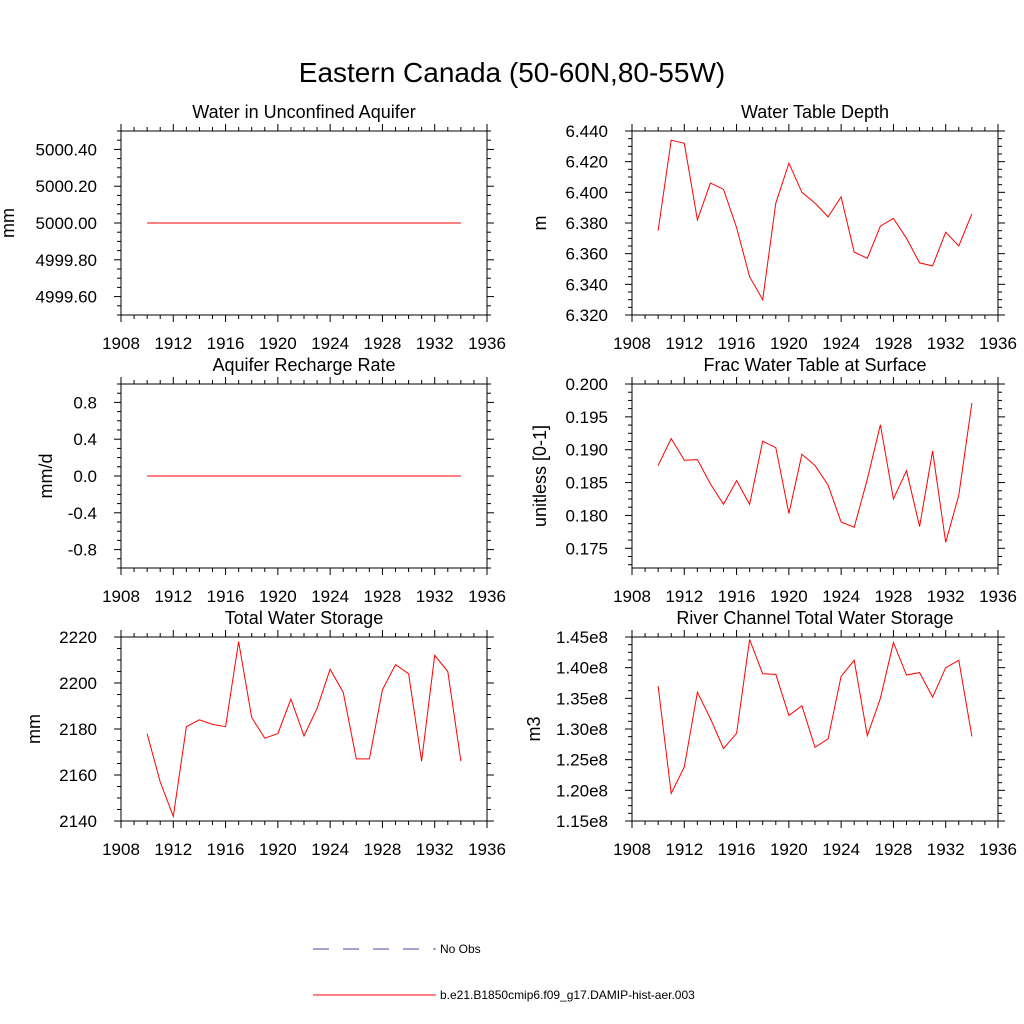 Image resolution: width=1024 pixels, height=1024 pixels. What do you see at coordinates (85, 439) in the screenshot?
I see `y-tick-label: 0.4` at bounding box center [85, 439].